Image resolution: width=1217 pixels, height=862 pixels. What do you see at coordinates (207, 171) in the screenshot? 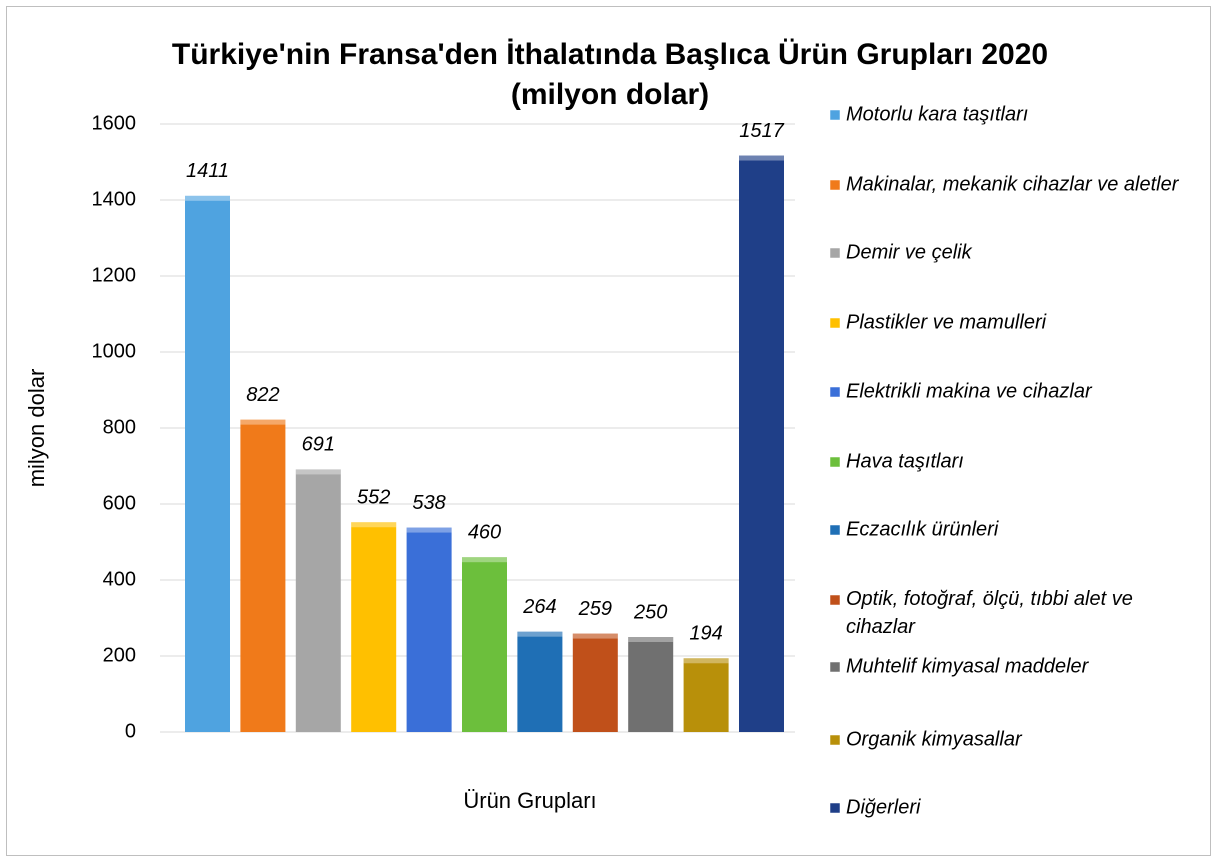
I see `data-label: 1411` at bounding box center [207, 171].